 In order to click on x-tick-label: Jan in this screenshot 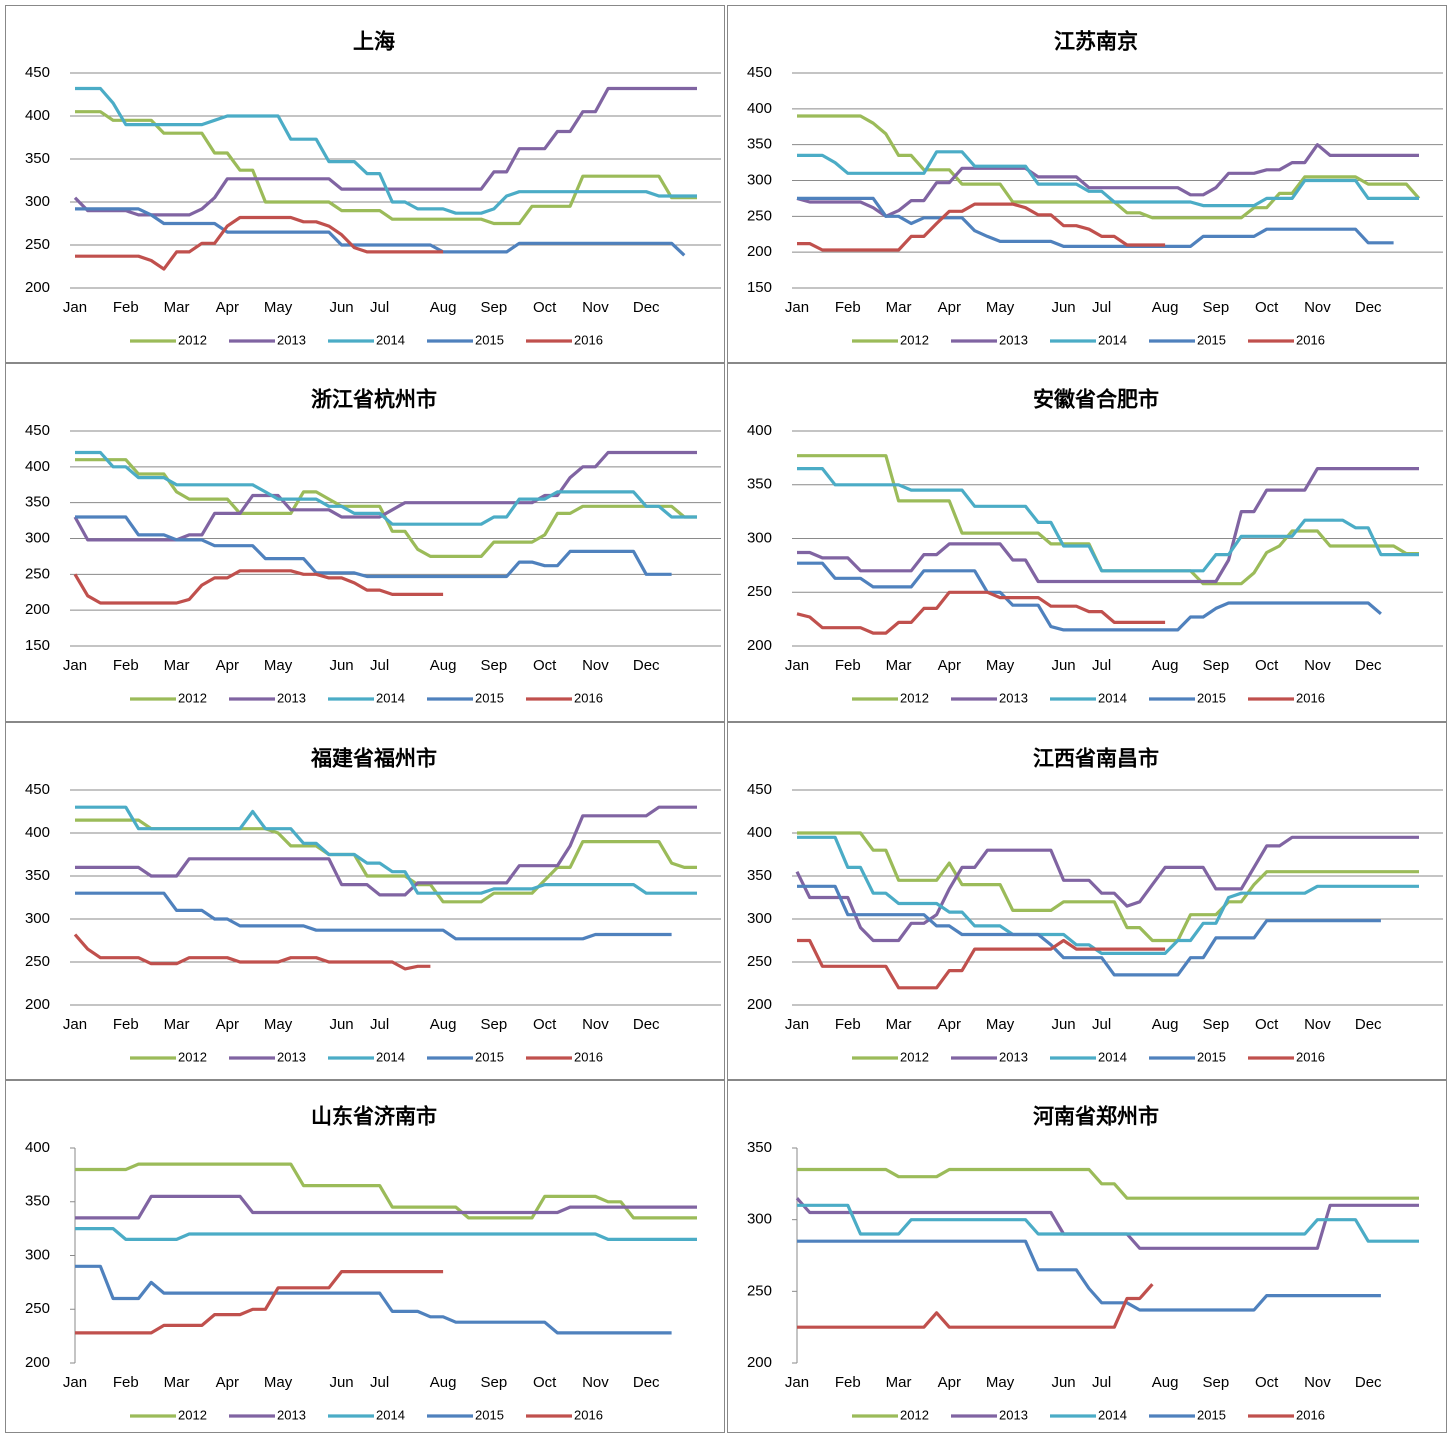, I will do `click(75, 307)`.